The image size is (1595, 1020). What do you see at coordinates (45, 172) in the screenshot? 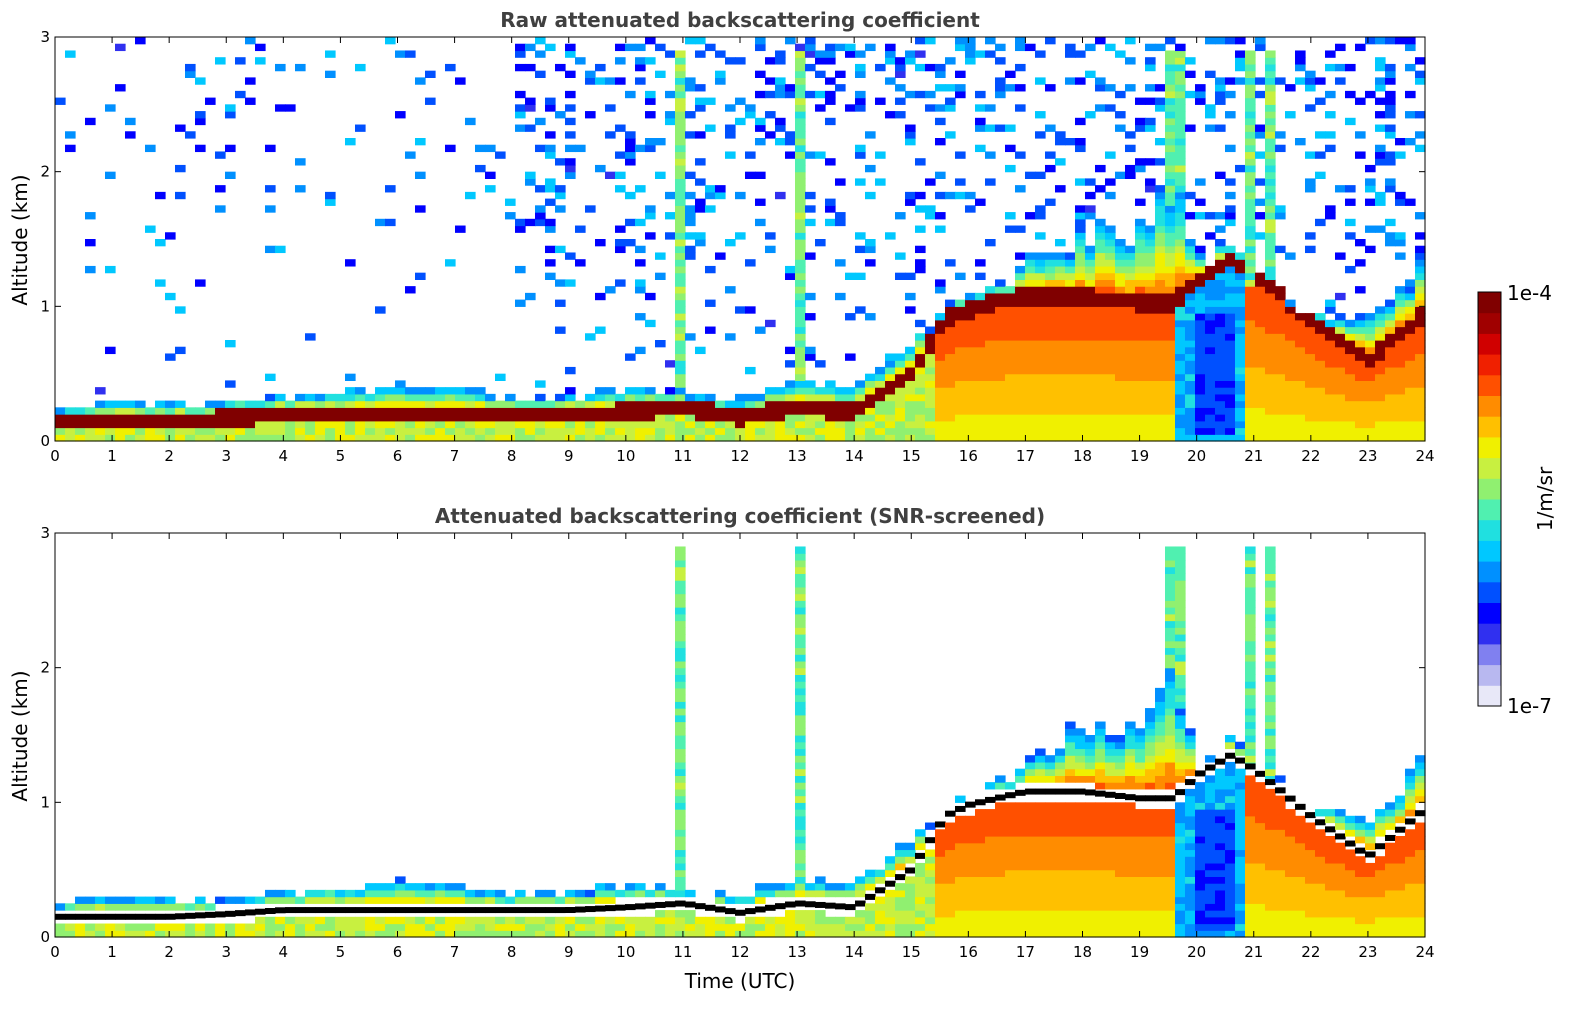
I see `y-tick-label: 2` at bounding box center [45, 172].